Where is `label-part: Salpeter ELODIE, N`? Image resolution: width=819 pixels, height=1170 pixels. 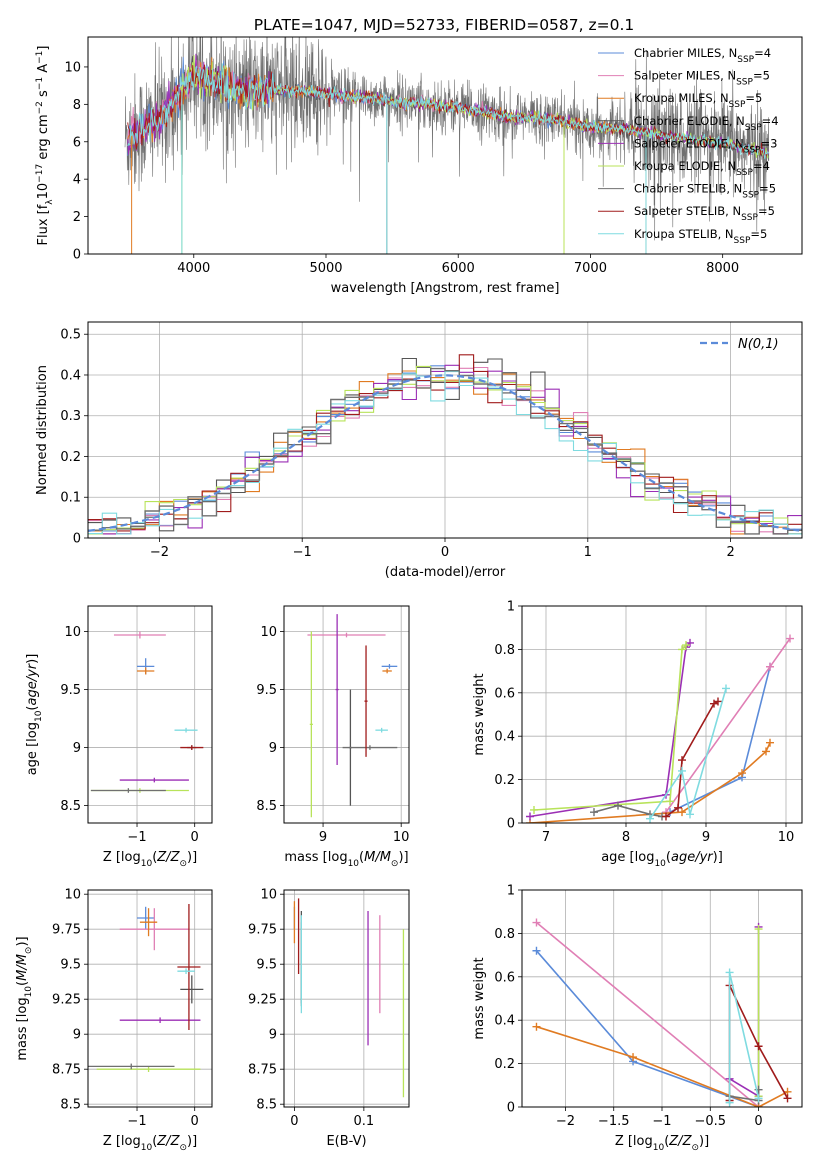
label-part: Salpeter ELODIE, N is located at coordinates (689, 143).